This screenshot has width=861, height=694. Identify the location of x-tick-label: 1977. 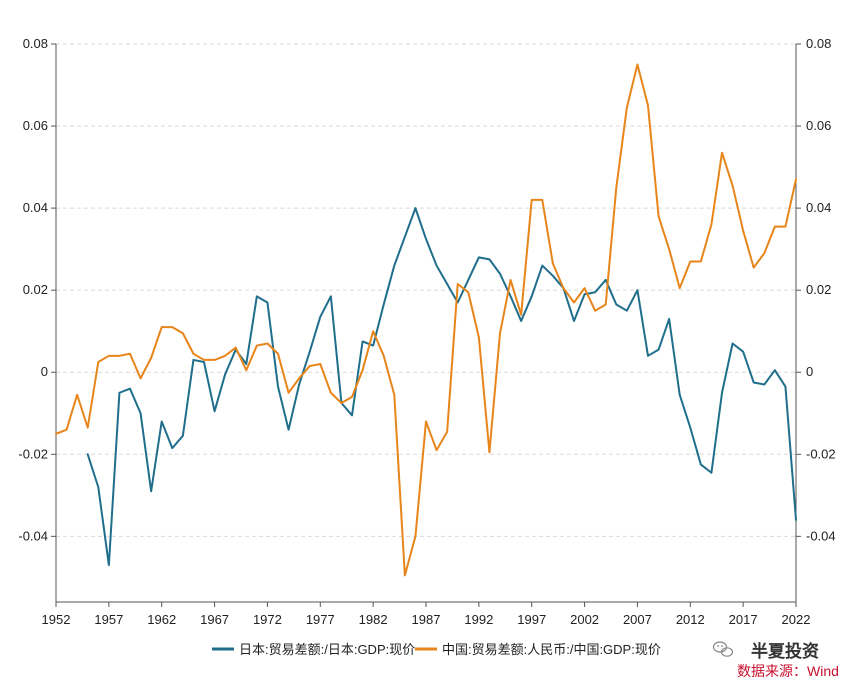
(320, 619).